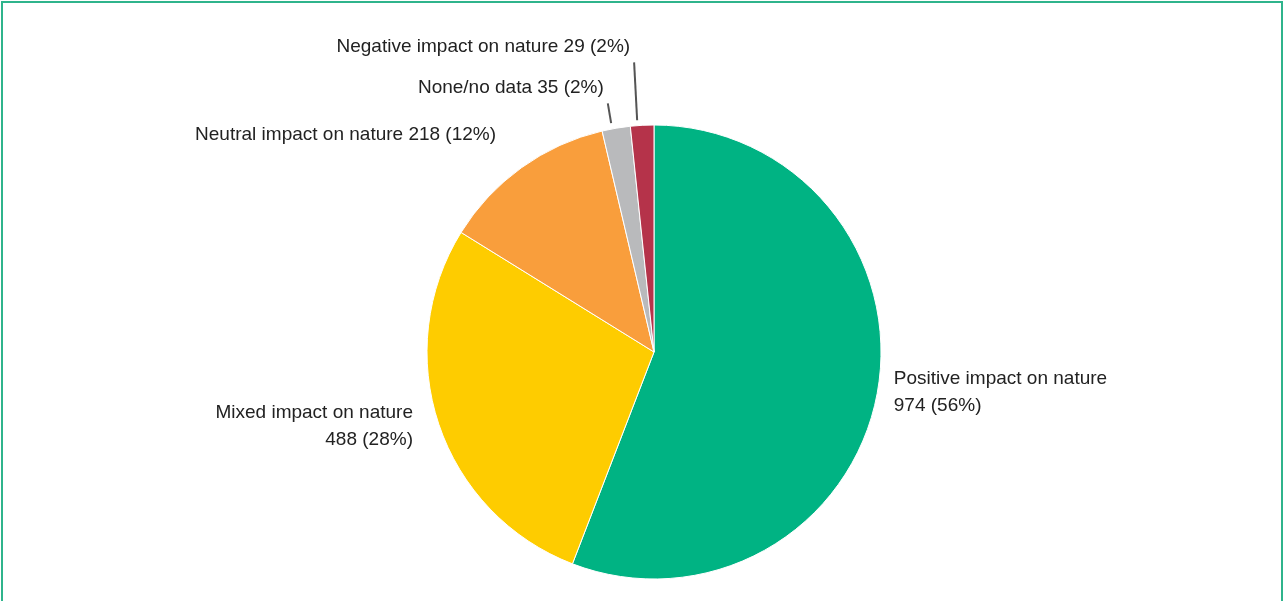  Describe the element at coordinates (510, 87) in the screenshot. I see `slice-label: None/no data 35 (2%)` at that location.